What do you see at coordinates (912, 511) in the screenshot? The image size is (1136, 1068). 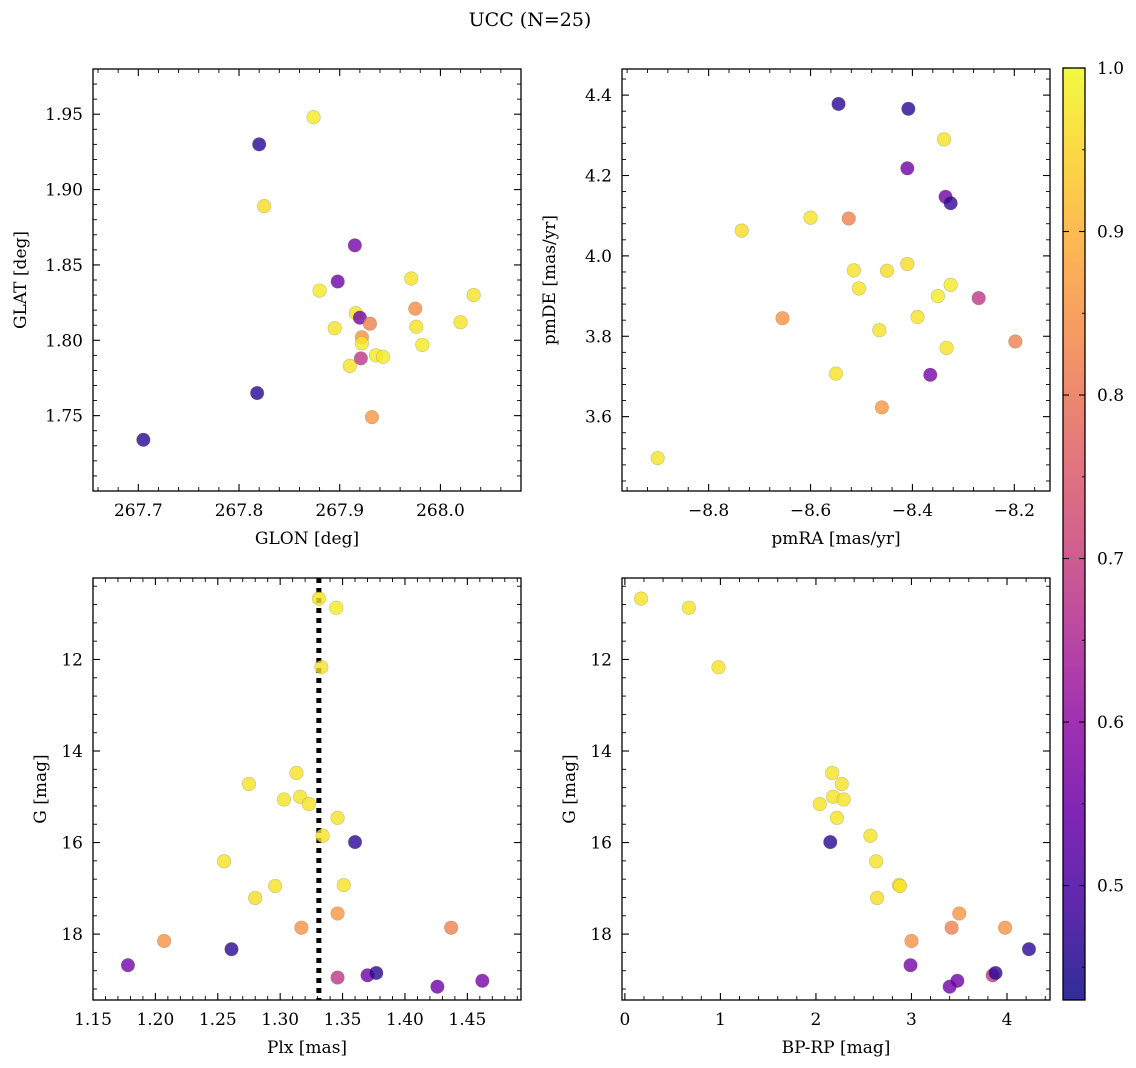 I see `x-tick-label: −8.4` at bounding box center [912, 511].